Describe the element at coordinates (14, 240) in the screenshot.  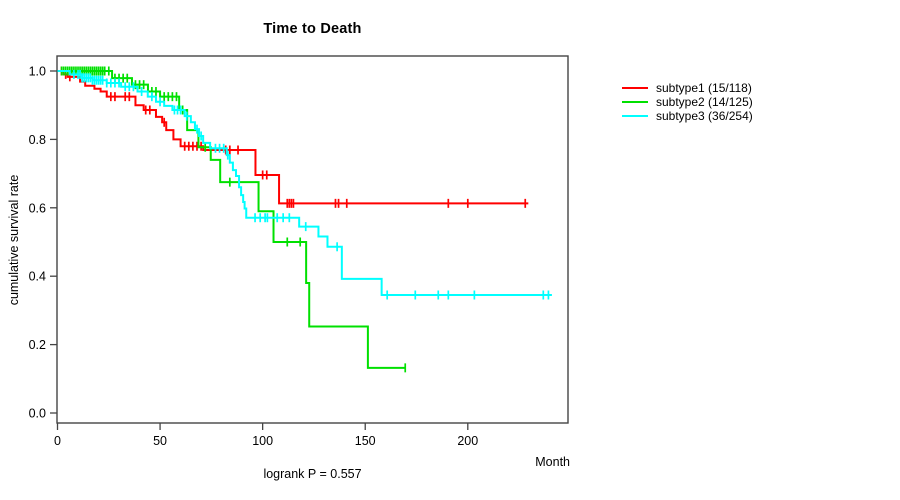
I see `y-axis-title: cumulative survival rate` at that location.